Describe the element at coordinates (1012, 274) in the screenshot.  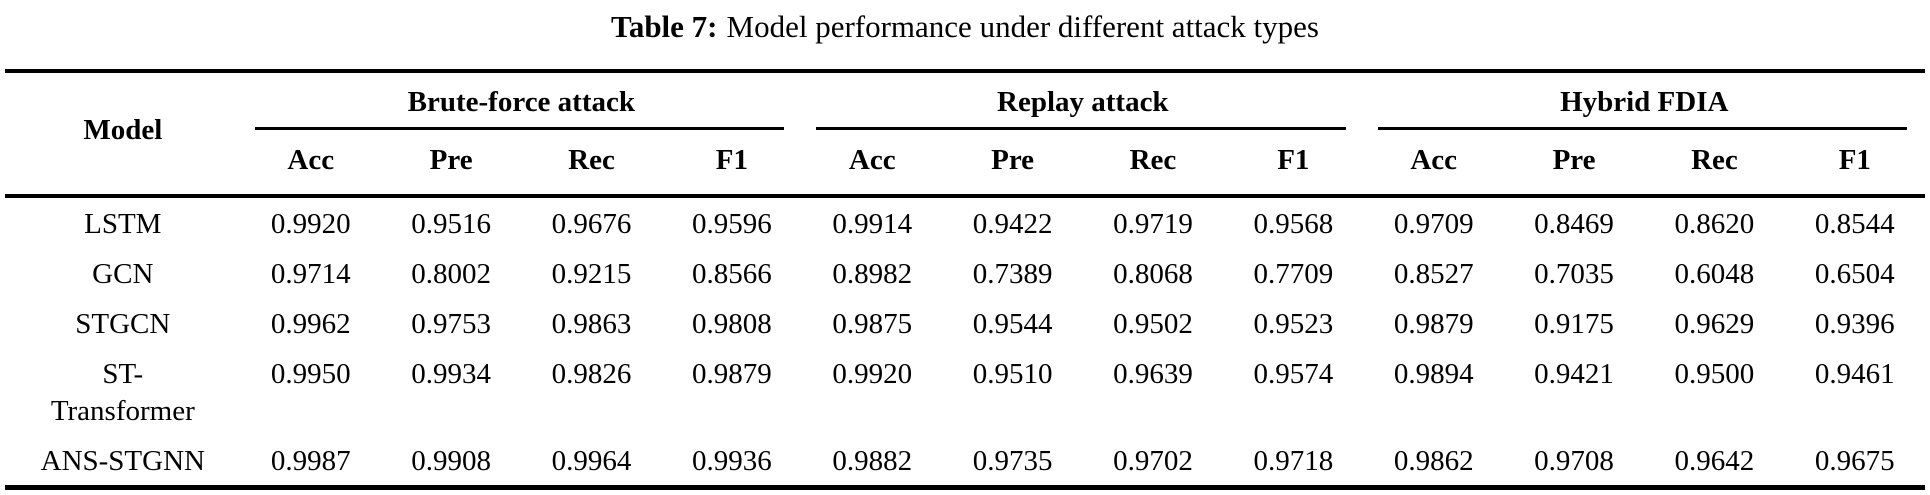
I see `metric-value-cell: 0.7389` at that location.